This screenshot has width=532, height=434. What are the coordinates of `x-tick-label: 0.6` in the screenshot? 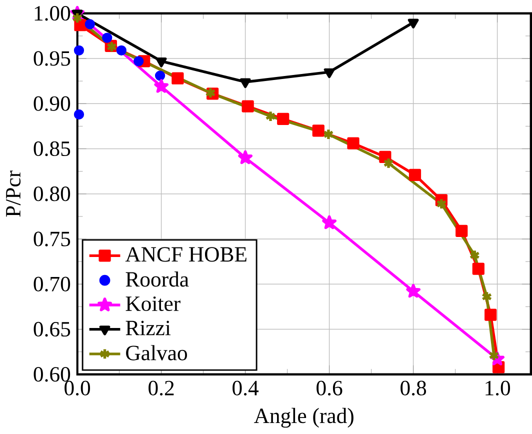 It's located at (329, 388).